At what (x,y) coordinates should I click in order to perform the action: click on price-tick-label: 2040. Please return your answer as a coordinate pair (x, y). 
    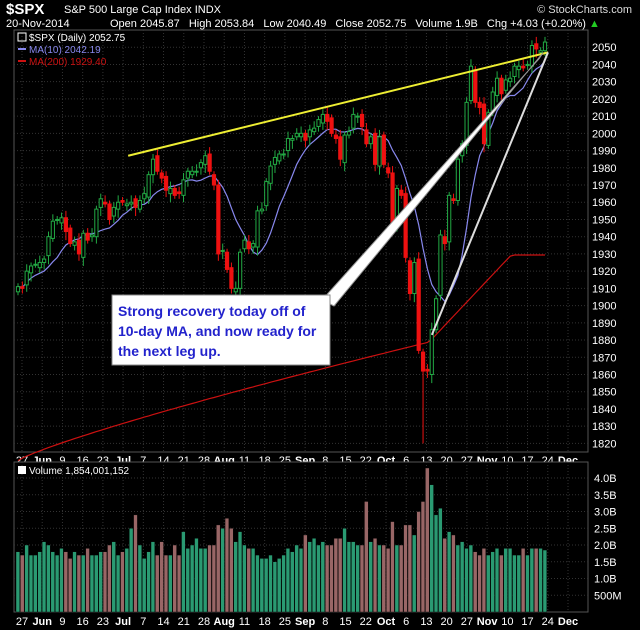
    Looking at the image, I should click on (604, 65).